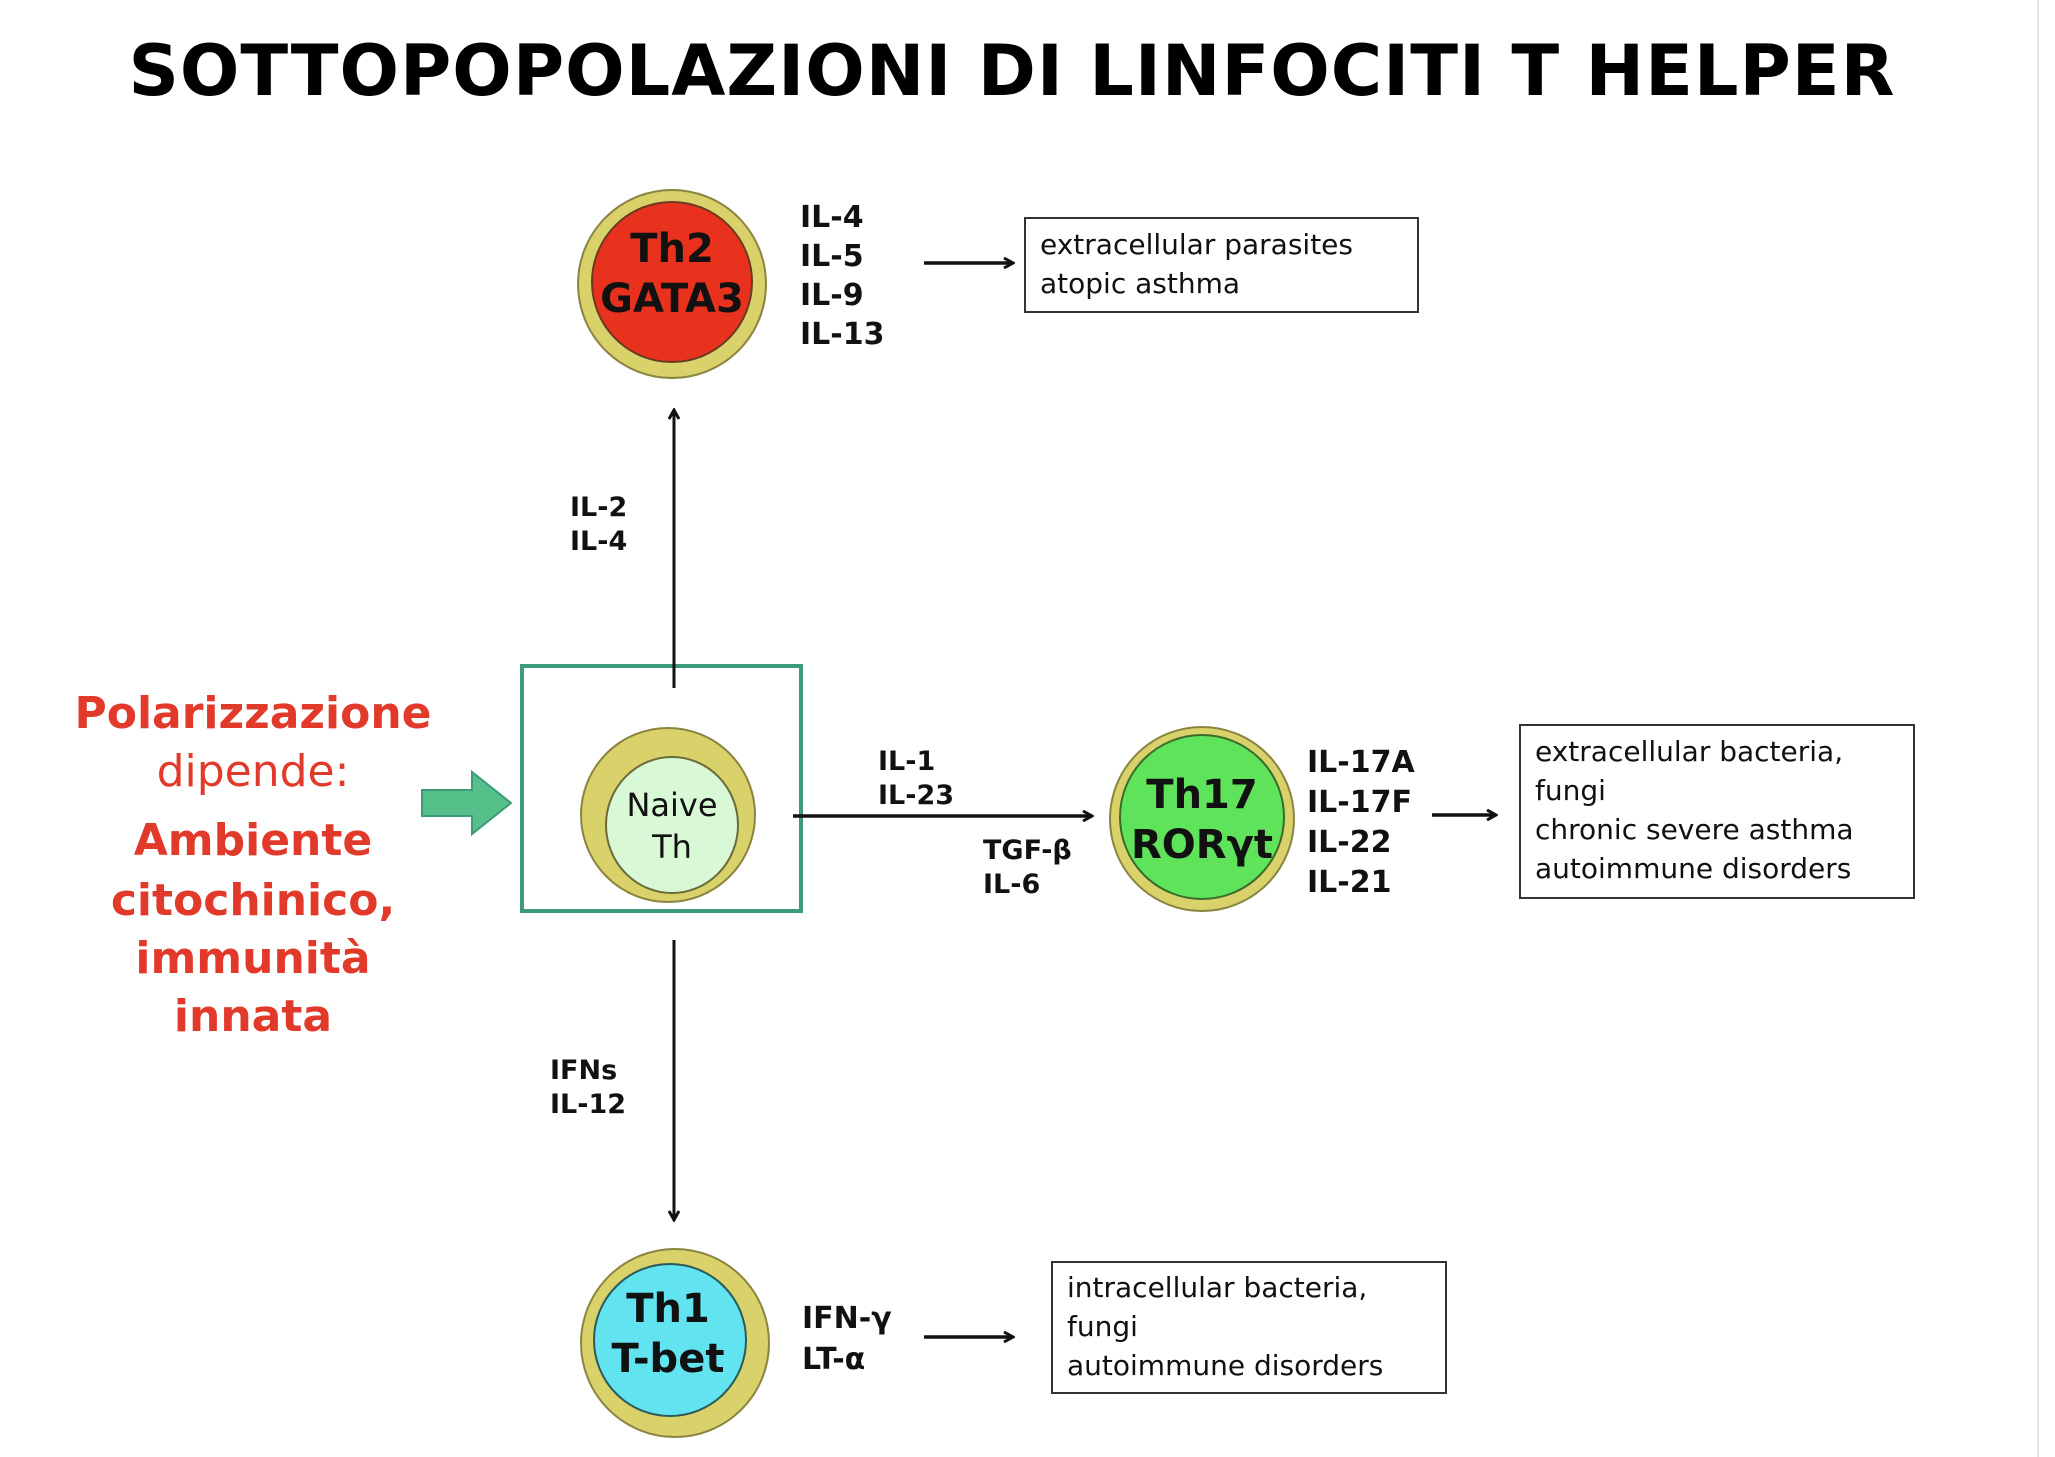 The image size is (2055, 1457). Describe the element at coordinates (598, 541) in the screenshot. I see `th2-inducer: IL-4` at that location.